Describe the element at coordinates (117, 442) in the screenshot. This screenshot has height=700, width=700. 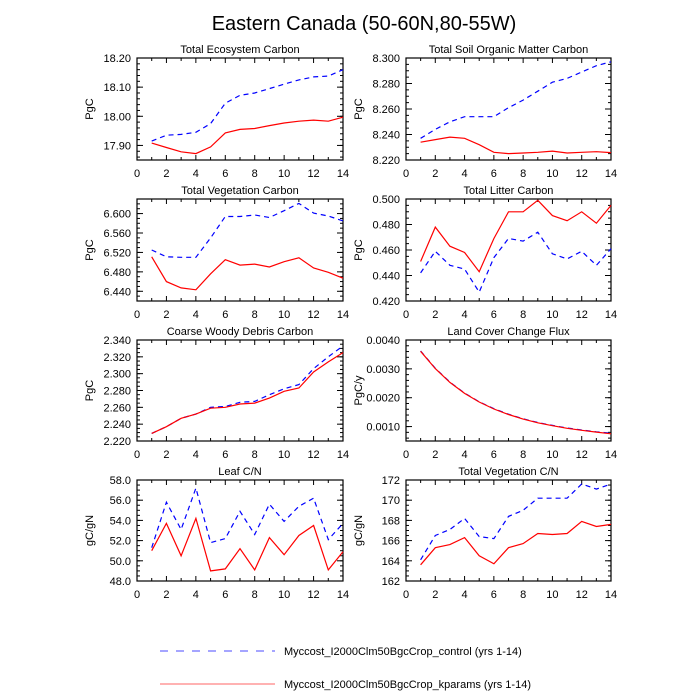
I see `y-tick-label: 2.220` at that location.